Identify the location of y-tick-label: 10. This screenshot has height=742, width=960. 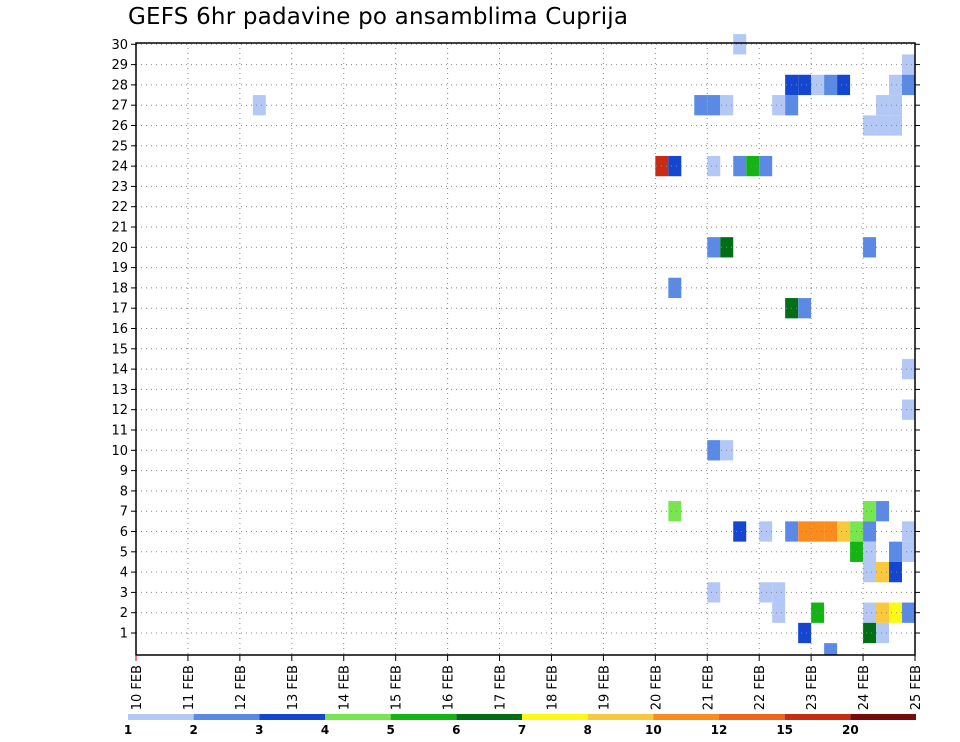
(119, 451).